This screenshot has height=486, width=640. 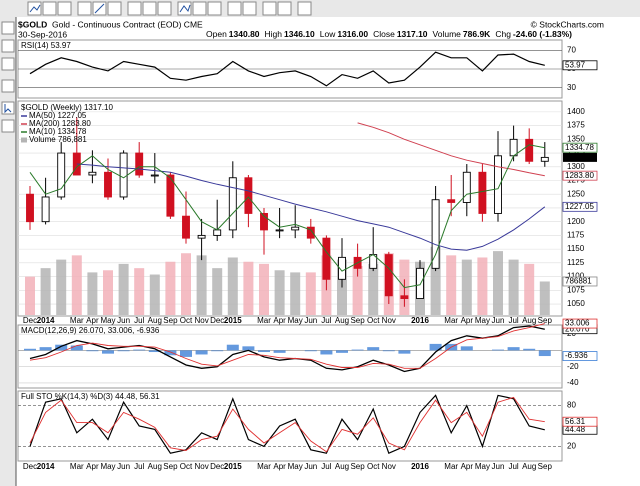 I want to click on x-tick-label: 2015, so click(x=233, y=466).